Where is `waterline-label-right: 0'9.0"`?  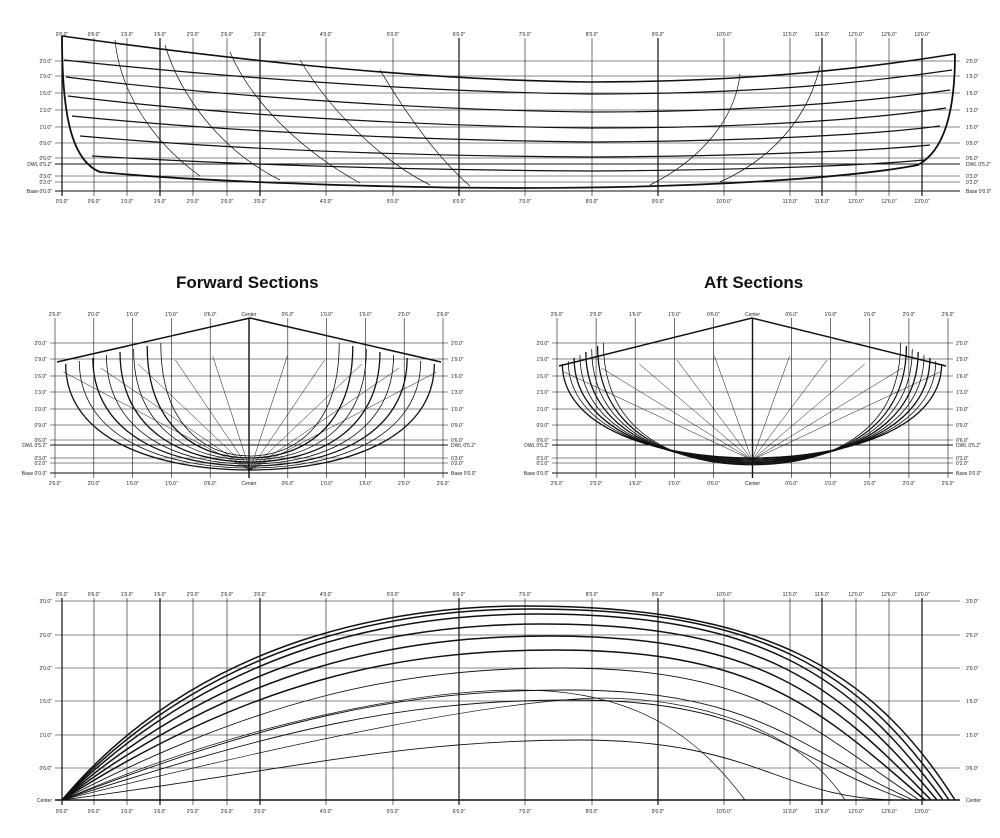
waterline-label-right: 0'9.0" is located at coordinates (457, 426).